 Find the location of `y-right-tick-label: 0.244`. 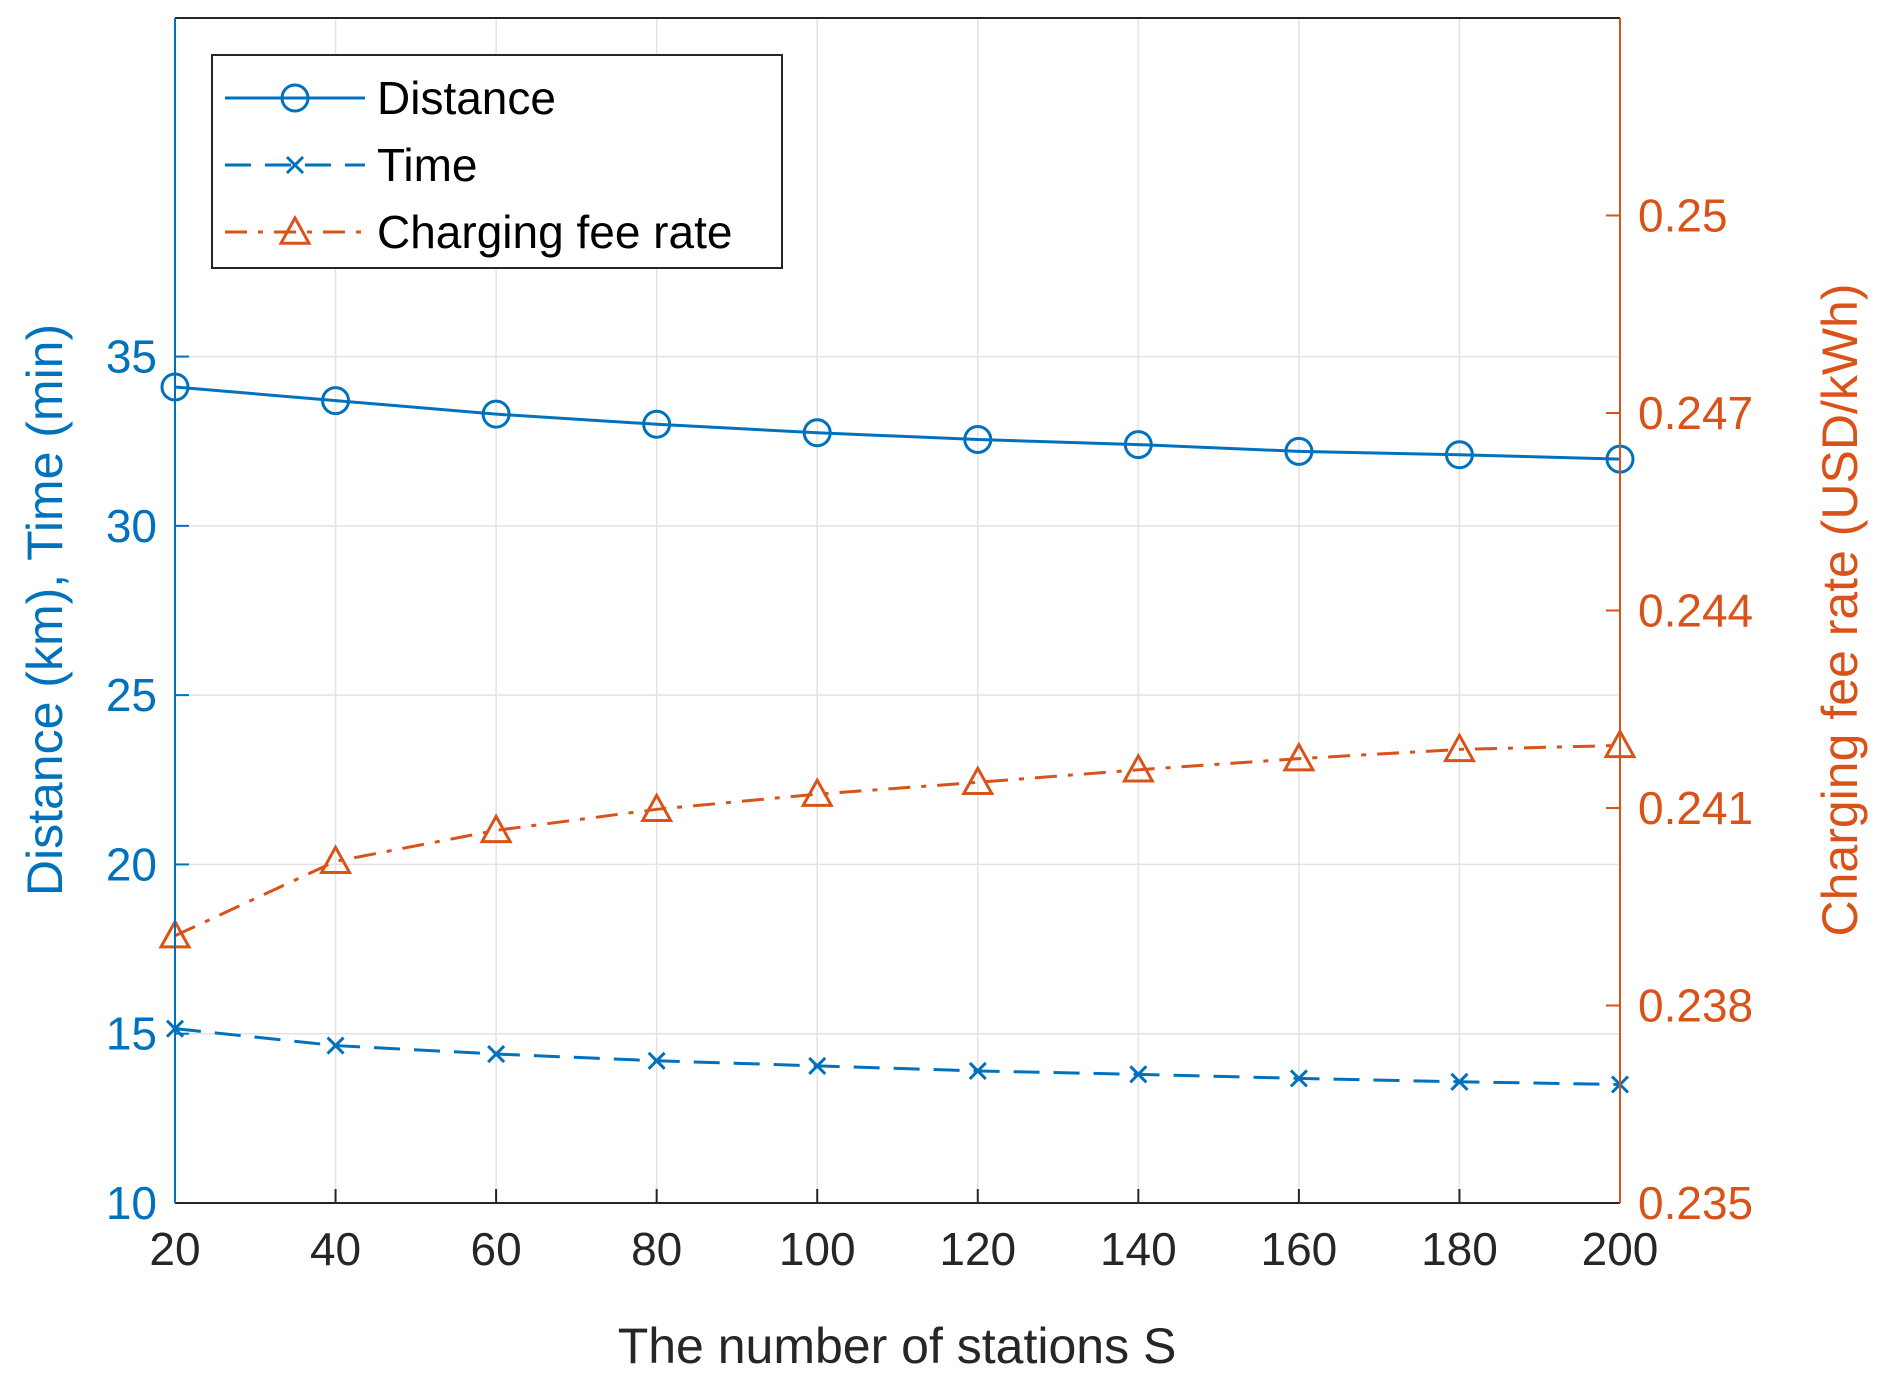

y-right-tick-label: 0.244 is located at coordinates (1695, 611).